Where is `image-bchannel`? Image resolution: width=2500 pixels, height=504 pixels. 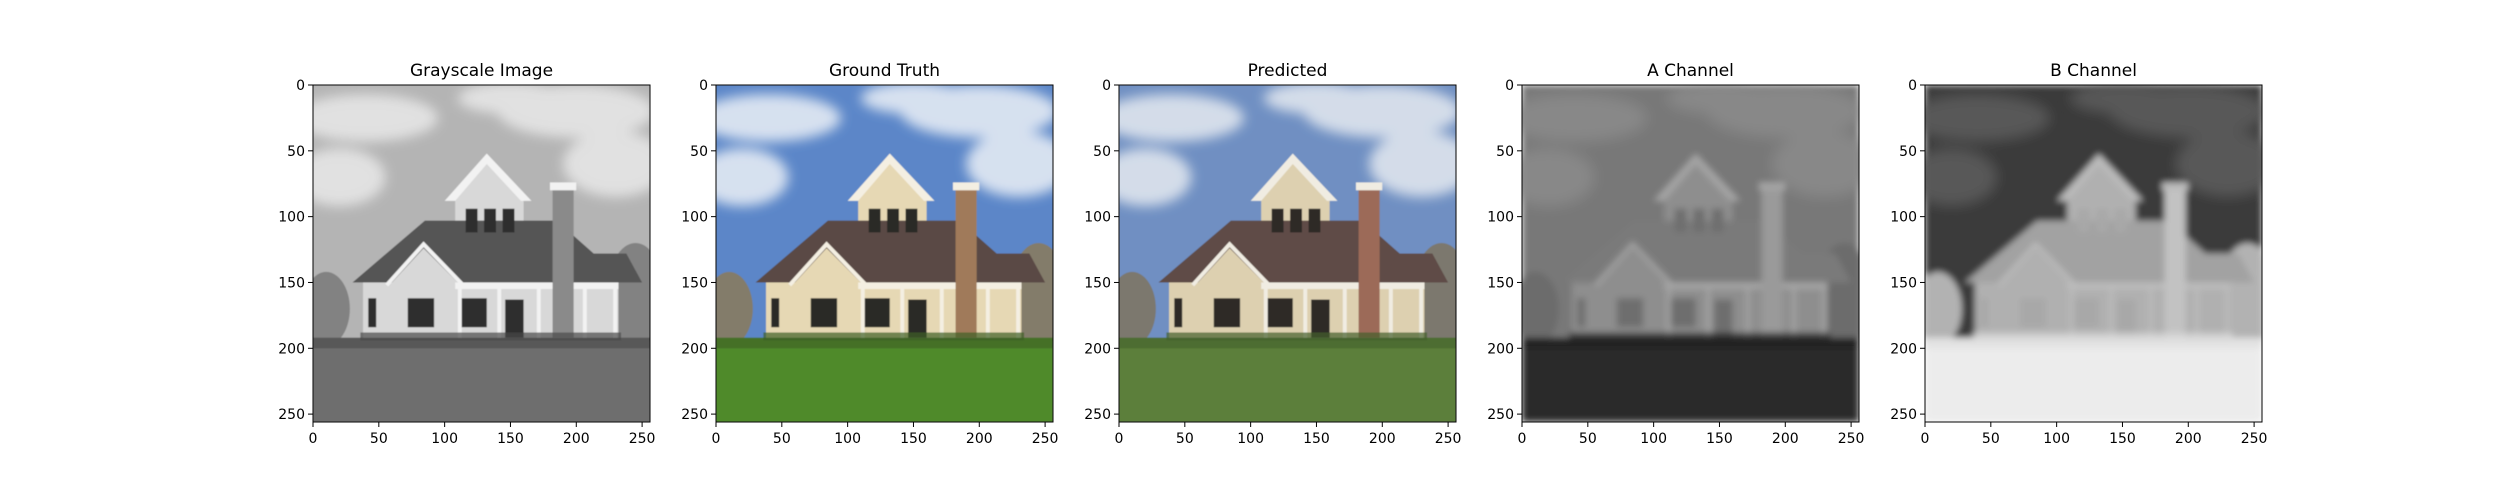
image-bchannel is located at coordinates (2093, 253).